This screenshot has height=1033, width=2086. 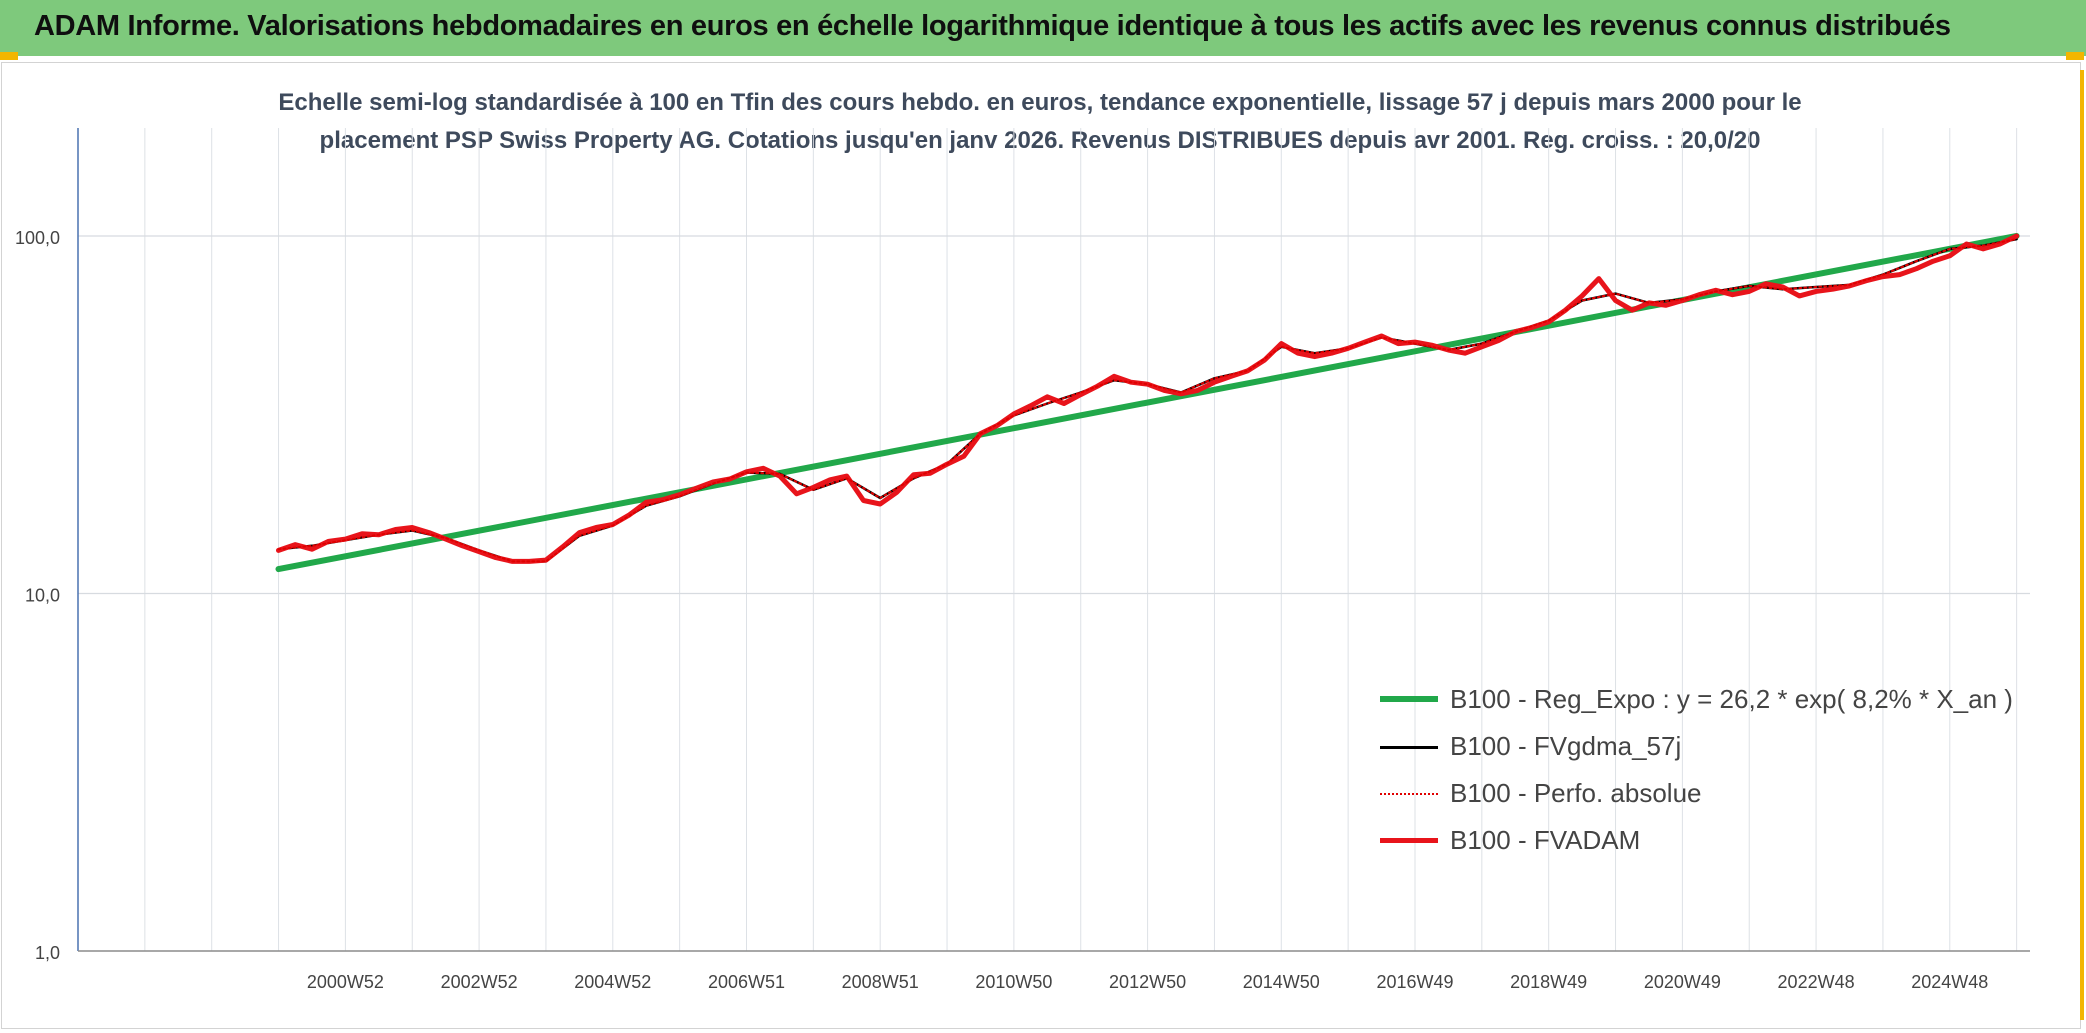 I want to click on x-tick-label: 2008W51, so click(x=880, y=982).